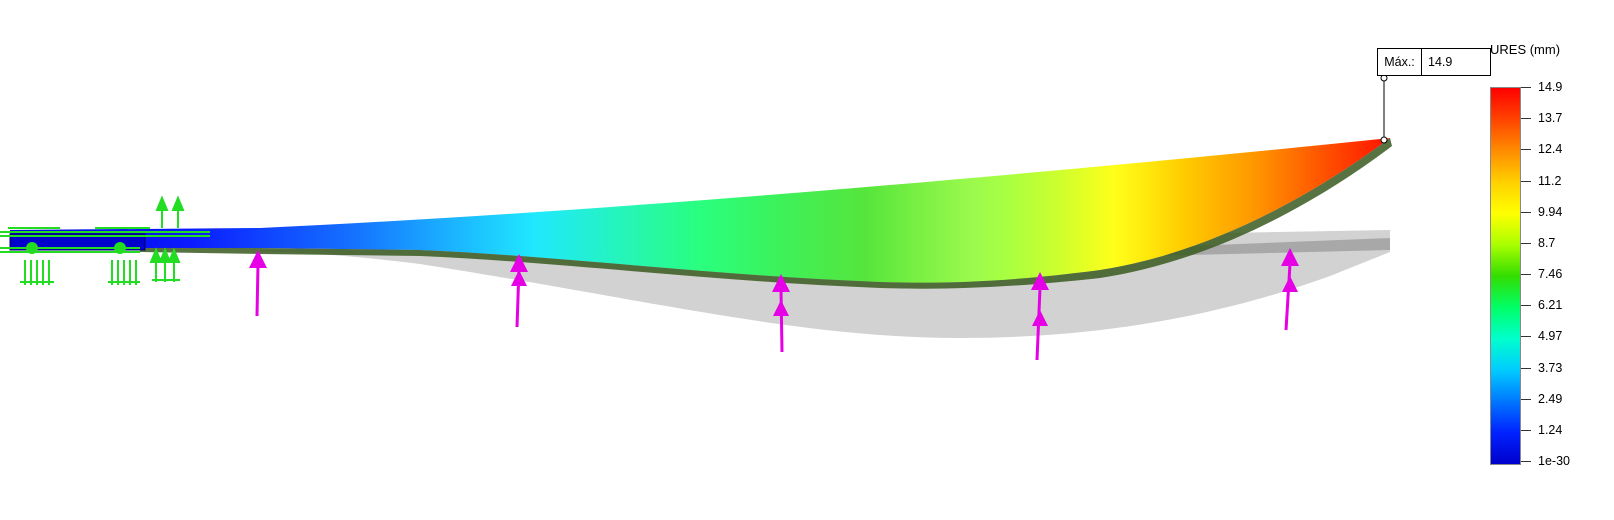  I want to click on undeformed-flange, so click(1265, 247).